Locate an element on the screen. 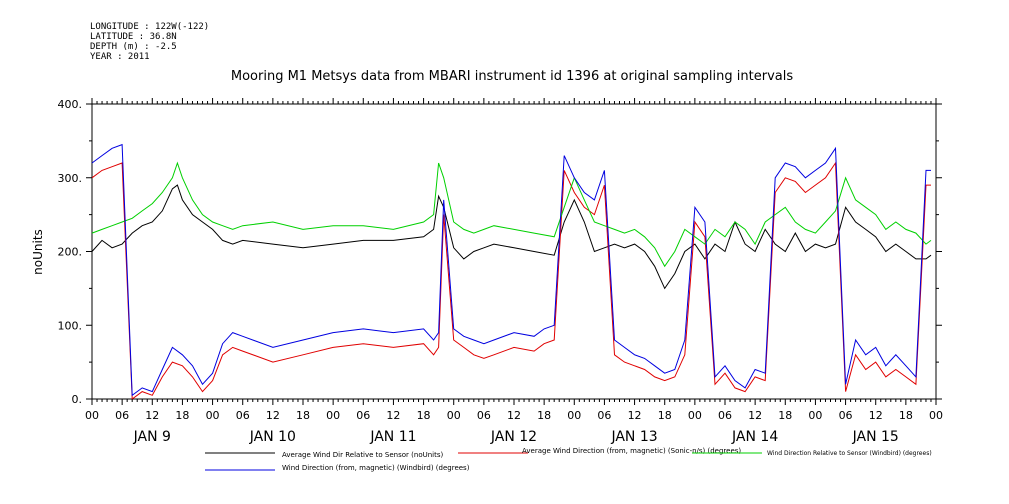 The width and height of the screenshot is (1009, 504). year-label: YEAR : 2011 is located at coordinates (120, 57).